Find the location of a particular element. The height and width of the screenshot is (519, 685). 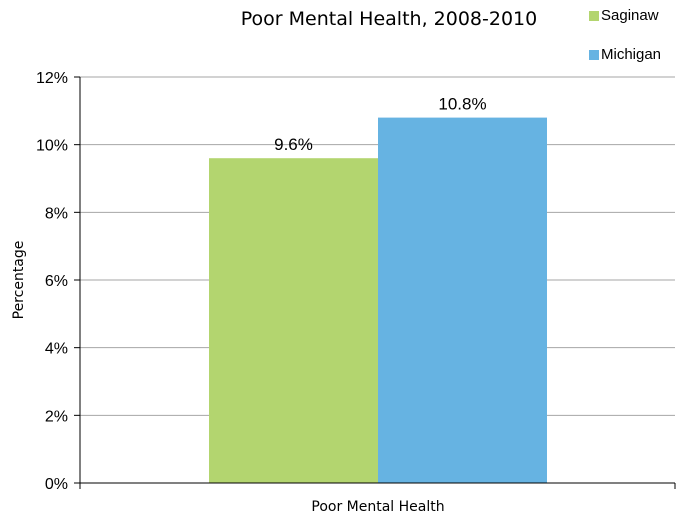

y-tick-label: 4% is located at coordinates (56, 349).